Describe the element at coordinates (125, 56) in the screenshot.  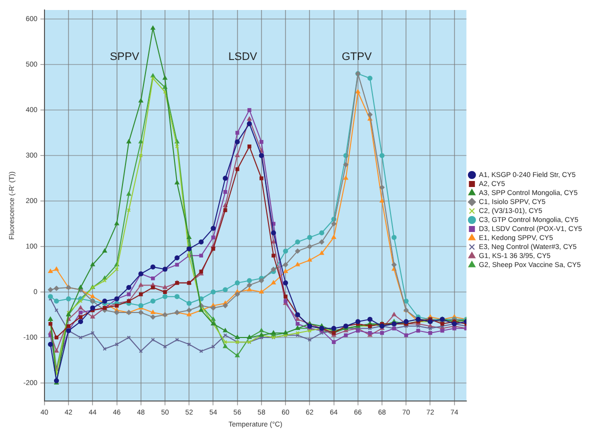
I see `annotation: SPPV` at that location.